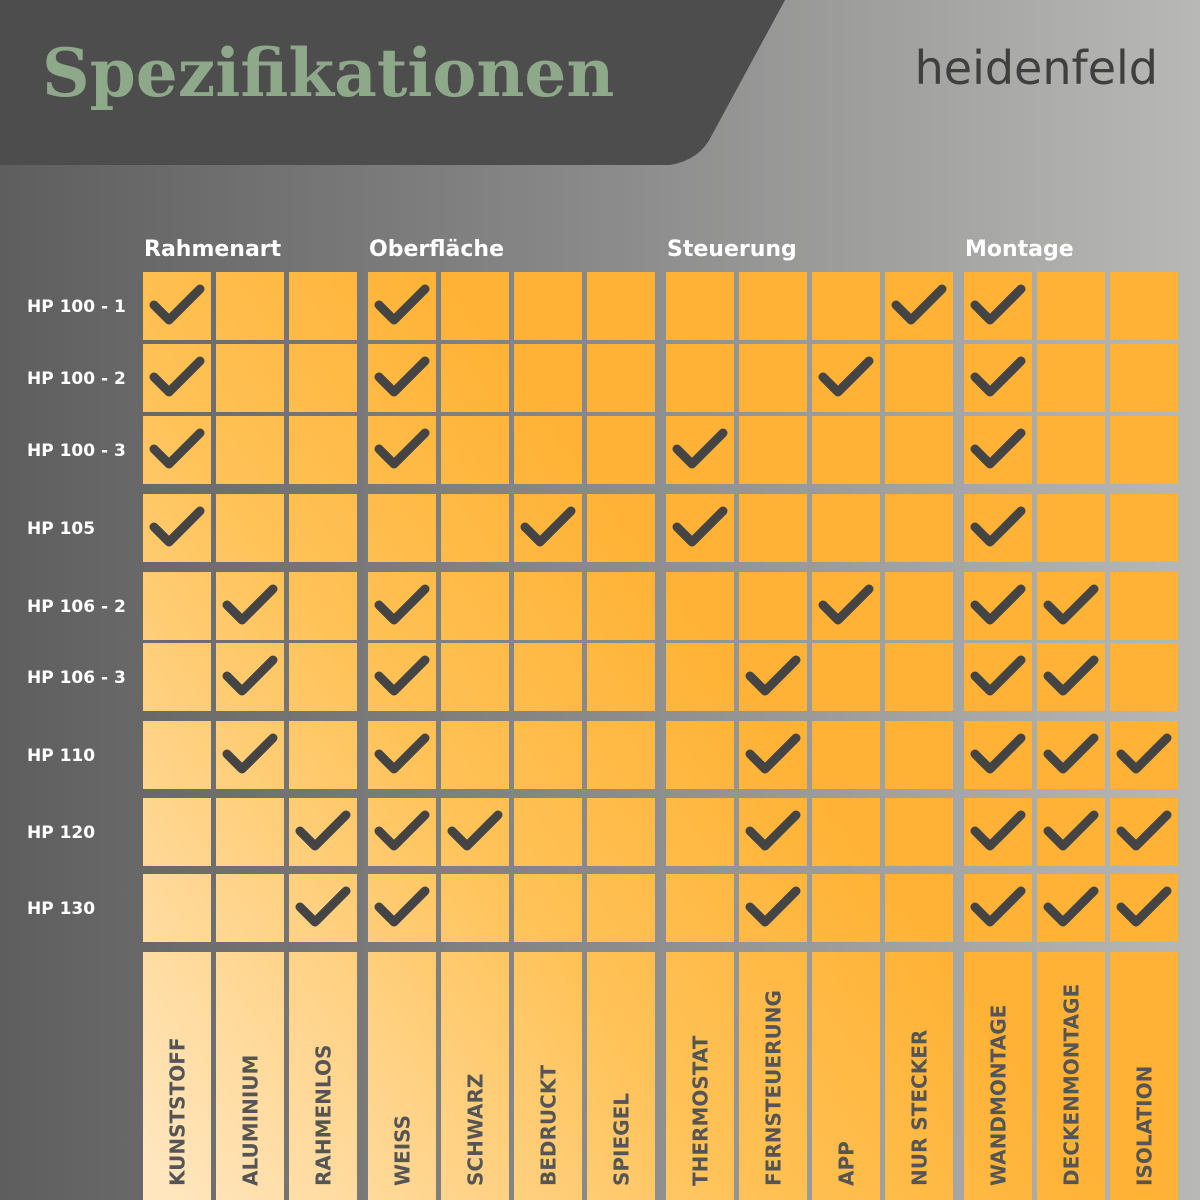 The height and width of the screenshot is (1200, 1200). Describe the element at coordinates (774, 1088) in the screenshot. I see `column-label: FERNSTEUERUNG` at that location.